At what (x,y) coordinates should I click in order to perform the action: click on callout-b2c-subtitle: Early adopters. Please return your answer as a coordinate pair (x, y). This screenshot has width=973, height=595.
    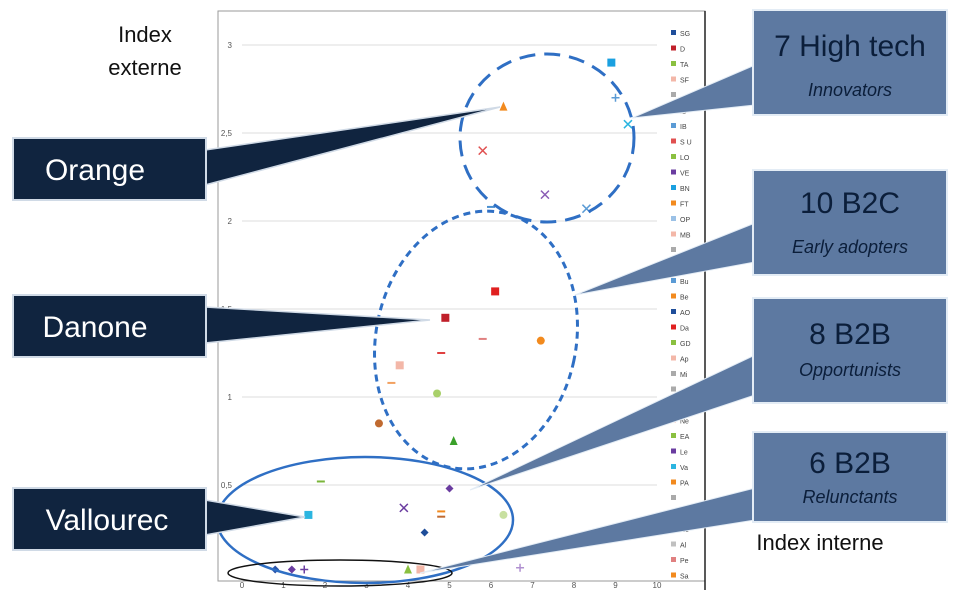
    Looking at the image, I should click on (850, 247).